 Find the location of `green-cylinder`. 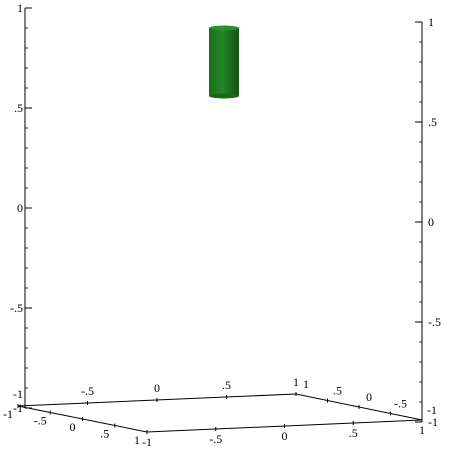

green-cylinder is located at coordinates (224, 62).